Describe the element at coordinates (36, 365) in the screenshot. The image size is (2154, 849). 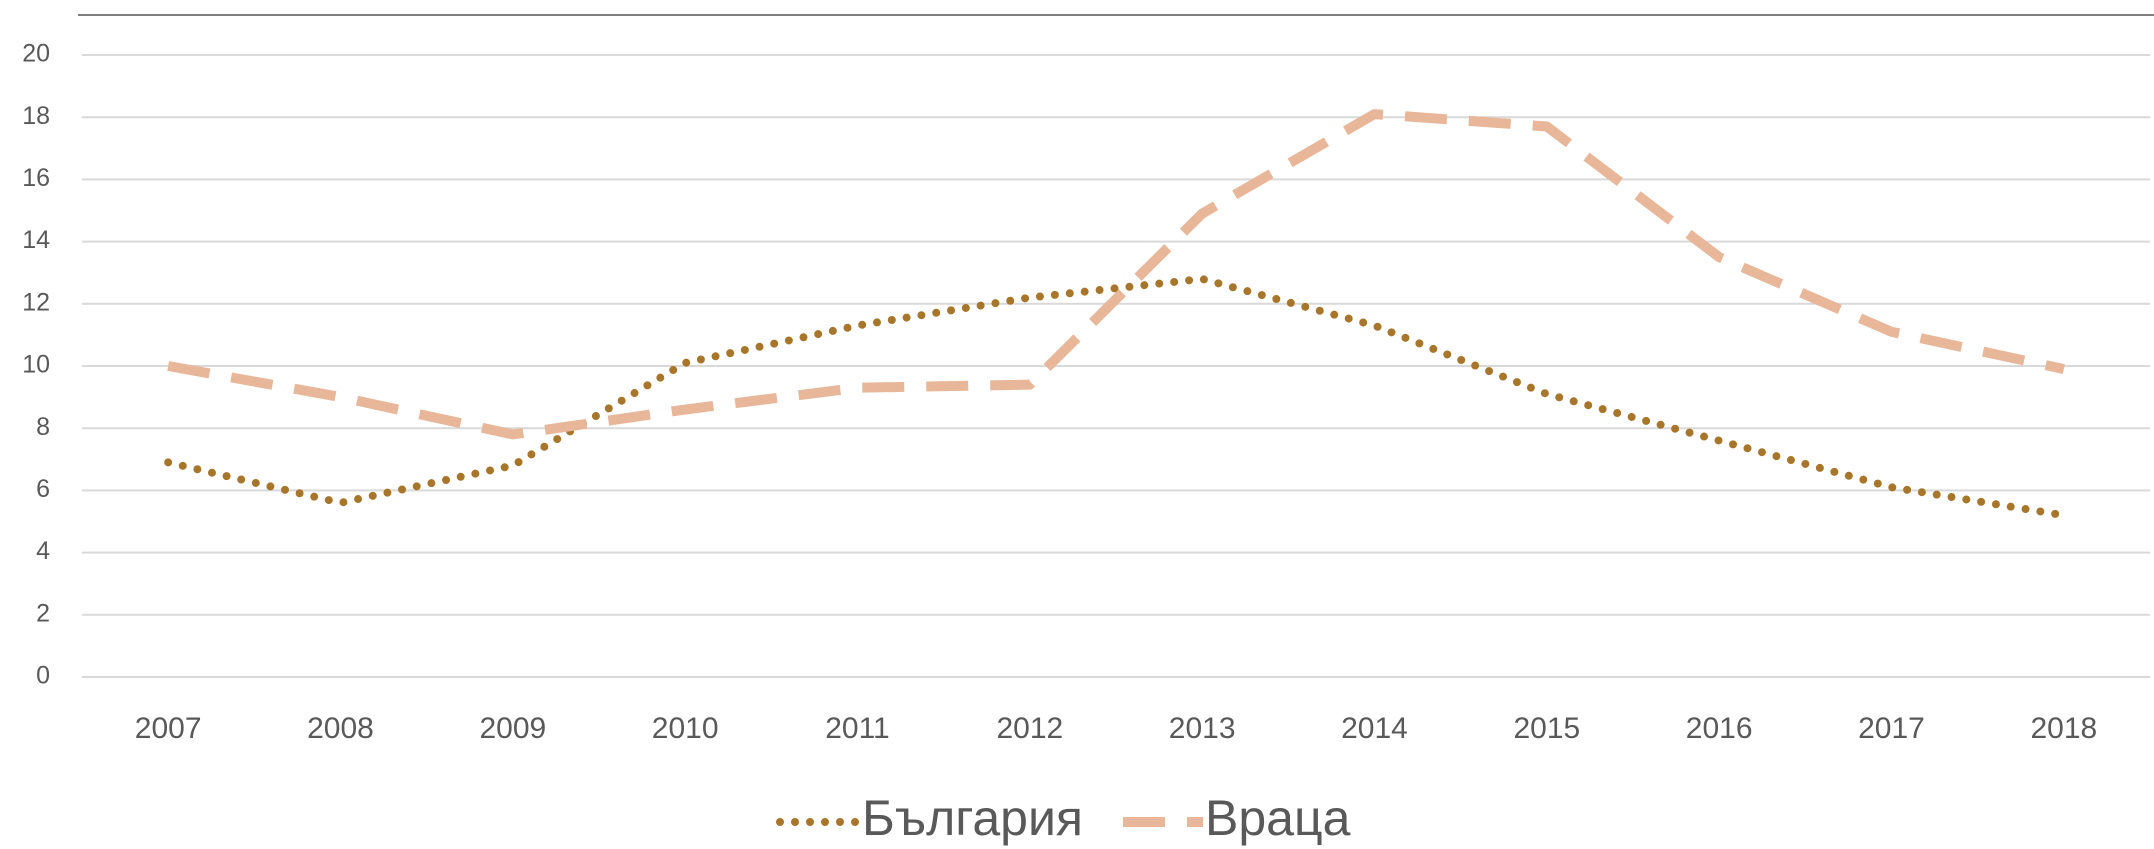
I see `y-tick-label: 10` at that location.